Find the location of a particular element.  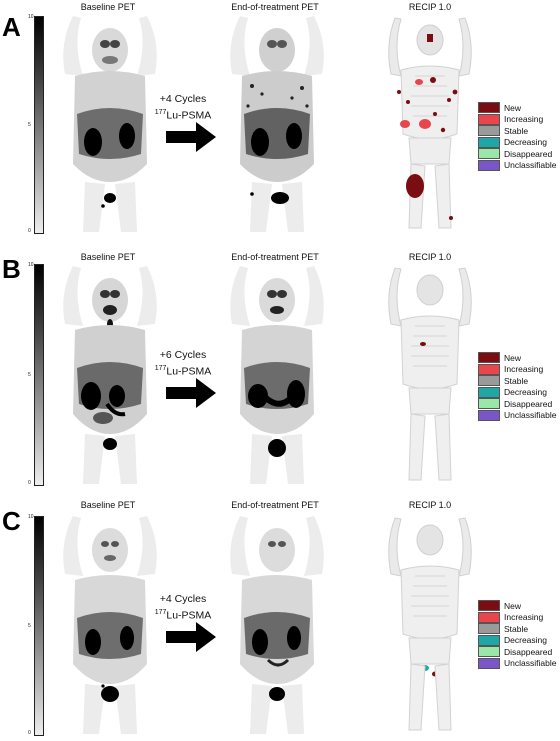

legend-label: Stable is located at coordinates (516, 380).